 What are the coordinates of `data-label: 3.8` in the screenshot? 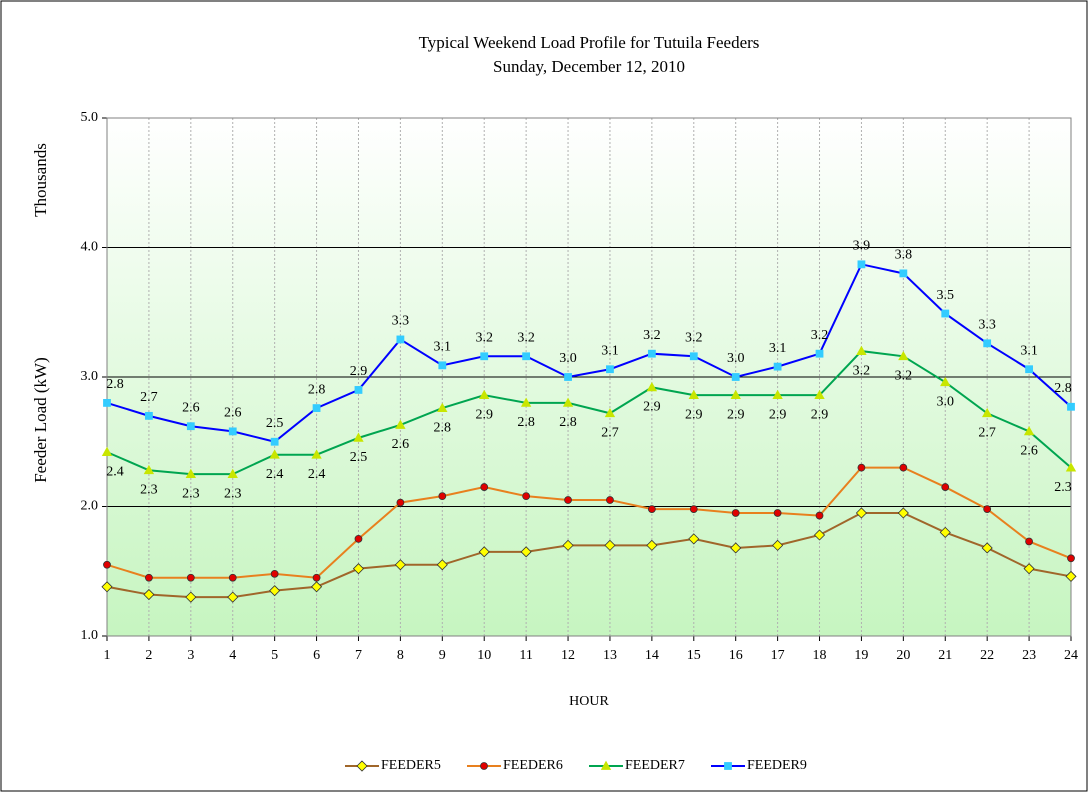 It's located at (904, 255).